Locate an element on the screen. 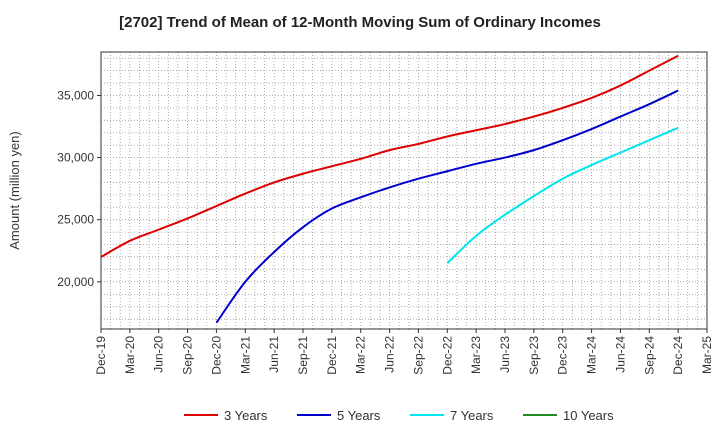 Image resolution: width=720 pixels, height=440 pixels. series-line-7-years is located at coordinates (562, 195).